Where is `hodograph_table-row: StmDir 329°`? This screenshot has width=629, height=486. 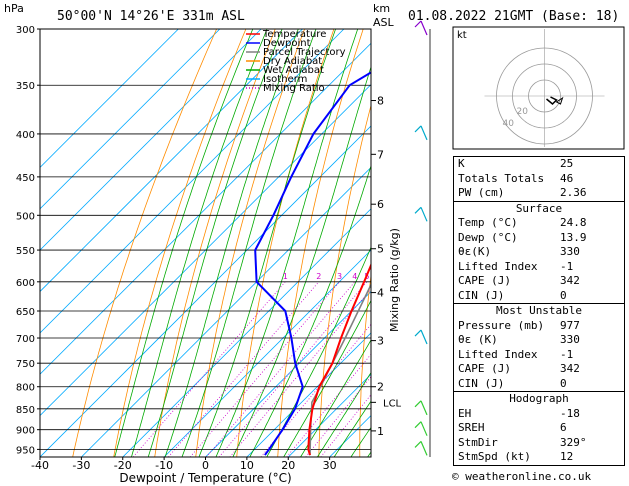 hodograph_table-row: StmDir 329° is located at coordinates (539, 443).